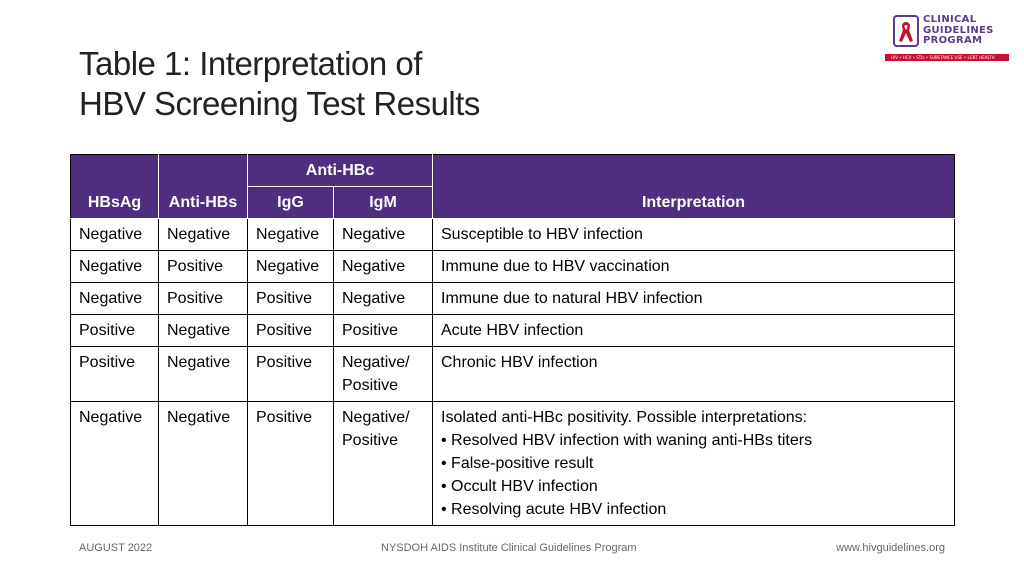 The height and width of the screenshot is (576, 1024). What do you see at coordinates (383, 202) in the screenshot?
I see `header-igm: IgM` at bounding box center [383, 202].